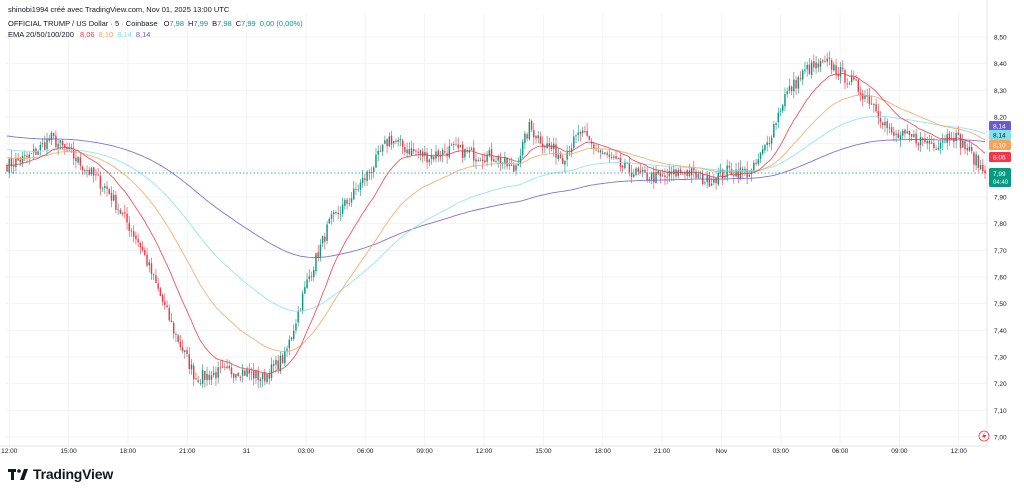  I want to click on ohlc-c: C7,99, so click(245, 23).